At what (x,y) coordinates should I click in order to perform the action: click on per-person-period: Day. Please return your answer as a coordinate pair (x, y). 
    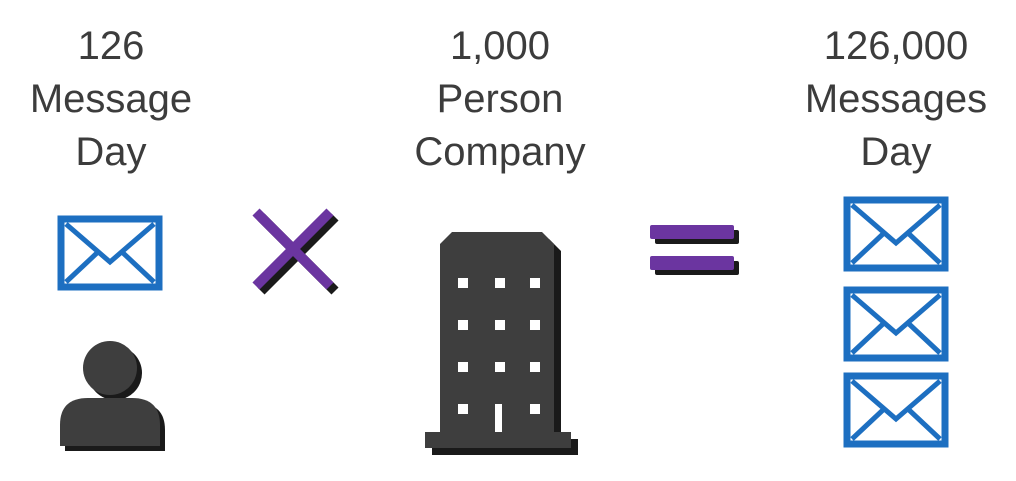
    Looking at the image, I should click on (111, 152).